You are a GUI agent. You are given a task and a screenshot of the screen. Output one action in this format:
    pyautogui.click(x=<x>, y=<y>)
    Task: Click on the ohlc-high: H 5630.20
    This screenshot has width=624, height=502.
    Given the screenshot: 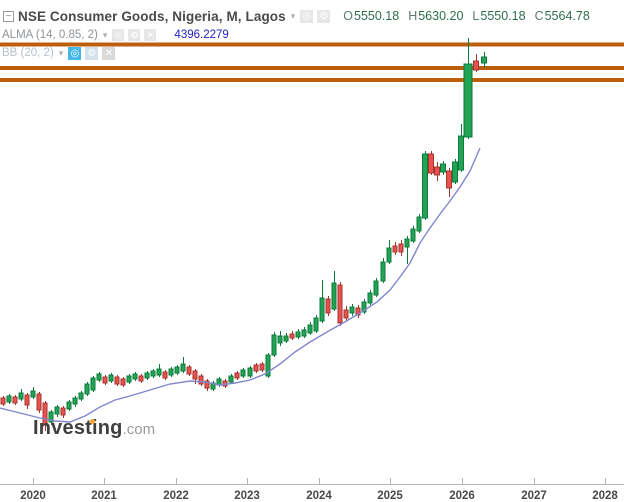 What is the action you would take?
    pyautogui.click(x=436, y=16)
    